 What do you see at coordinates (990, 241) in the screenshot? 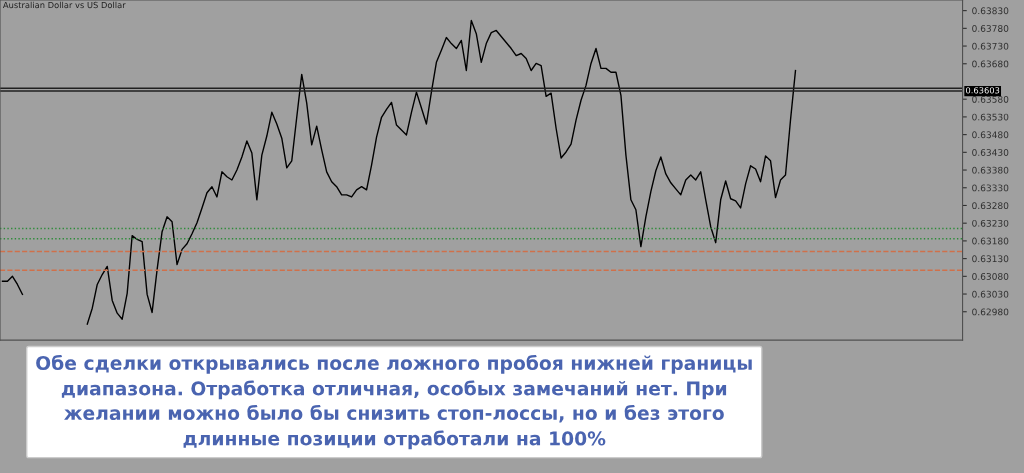
I see `y-tick-label: 0.63180` at bounding box center [990, 241].